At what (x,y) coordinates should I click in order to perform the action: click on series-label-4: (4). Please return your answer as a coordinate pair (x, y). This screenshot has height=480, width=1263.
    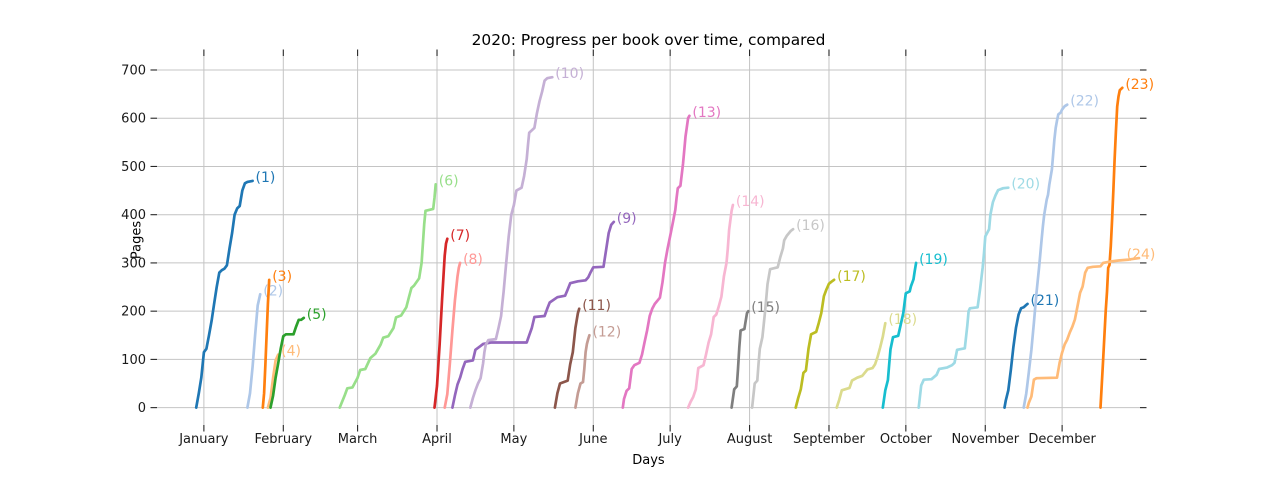
    Looking at the image, I should click on (291, 352).